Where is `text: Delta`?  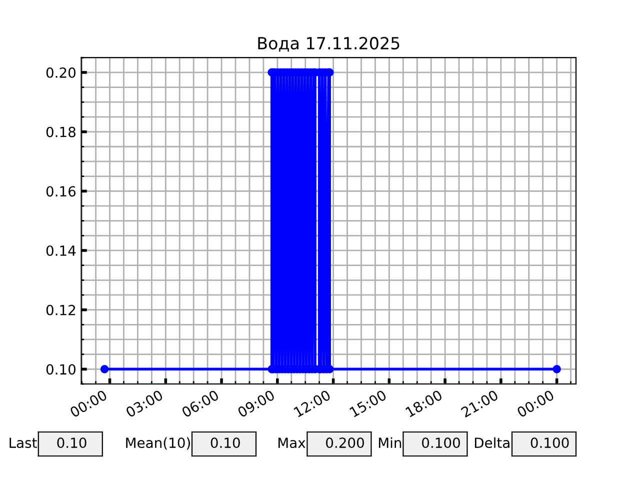 text: Delta is located at coordinates (492, 442).